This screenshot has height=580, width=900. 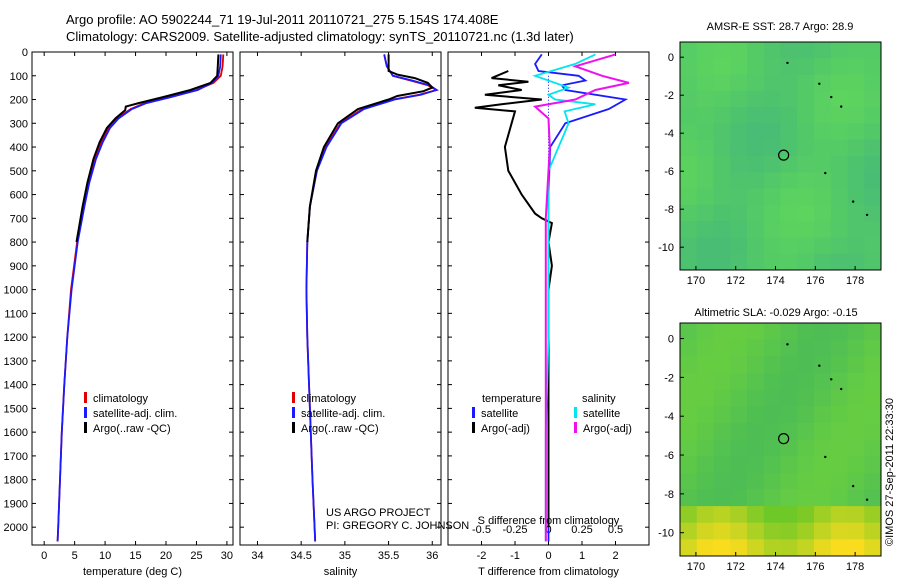 What do you see at coordinates (19, 124) in the screenshot?
I see `y-tick-label: 300` at bounding box center [19, 124].